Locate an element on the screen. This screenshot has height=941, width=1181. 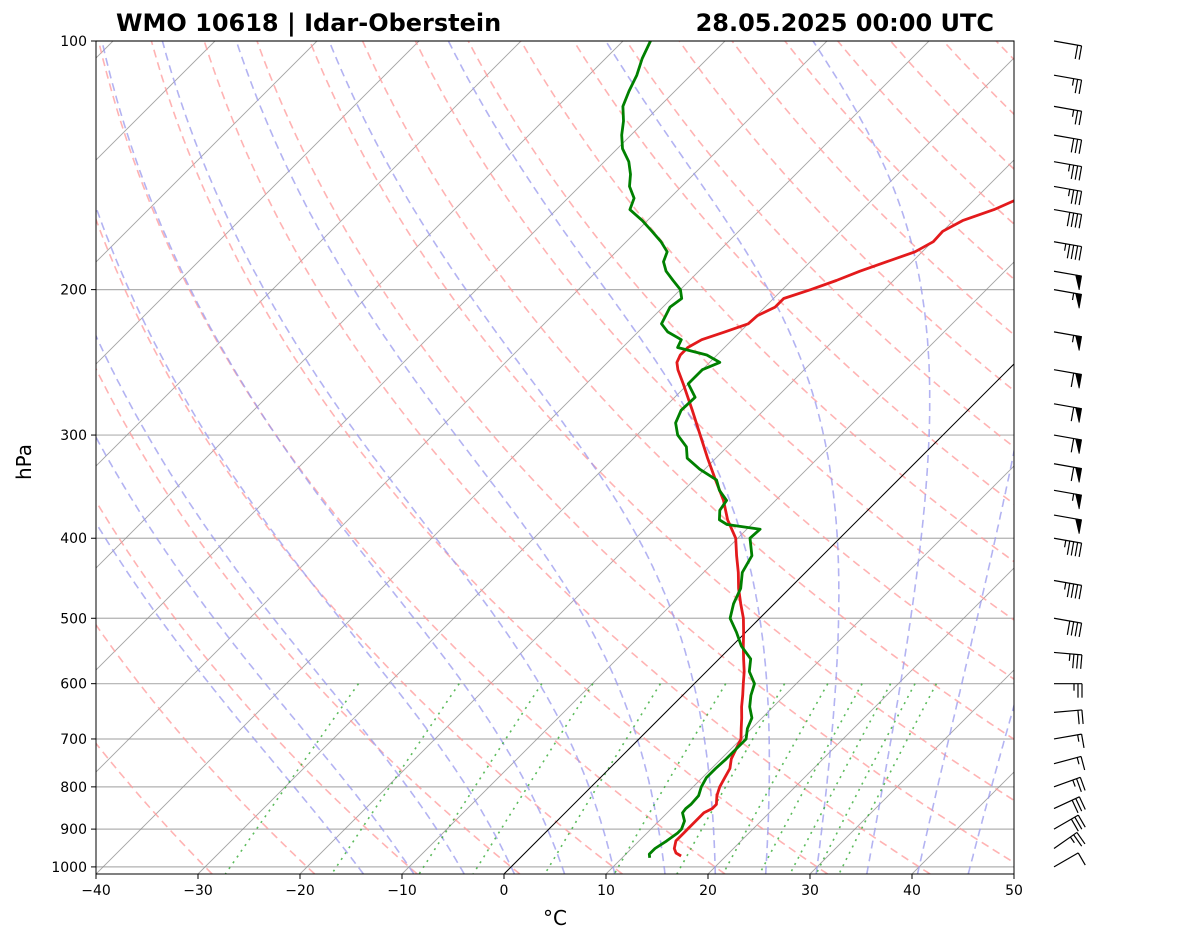
wind-barbs is located at coordinates (1069, 454).